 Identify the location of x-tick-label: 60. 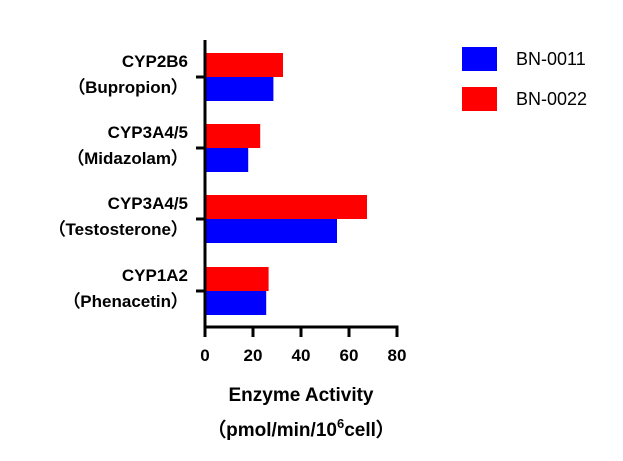
(349, 355).